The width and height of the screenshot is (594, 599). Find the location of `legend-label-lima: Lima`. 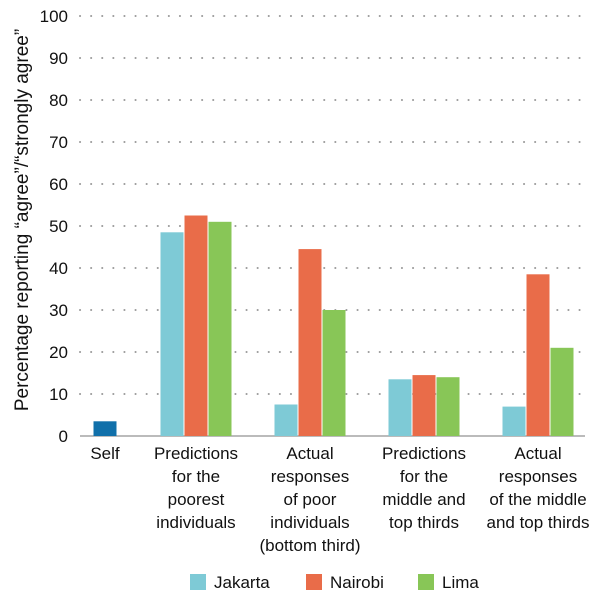

legend-label-lima: Lima is located at coordinates (460, 582).